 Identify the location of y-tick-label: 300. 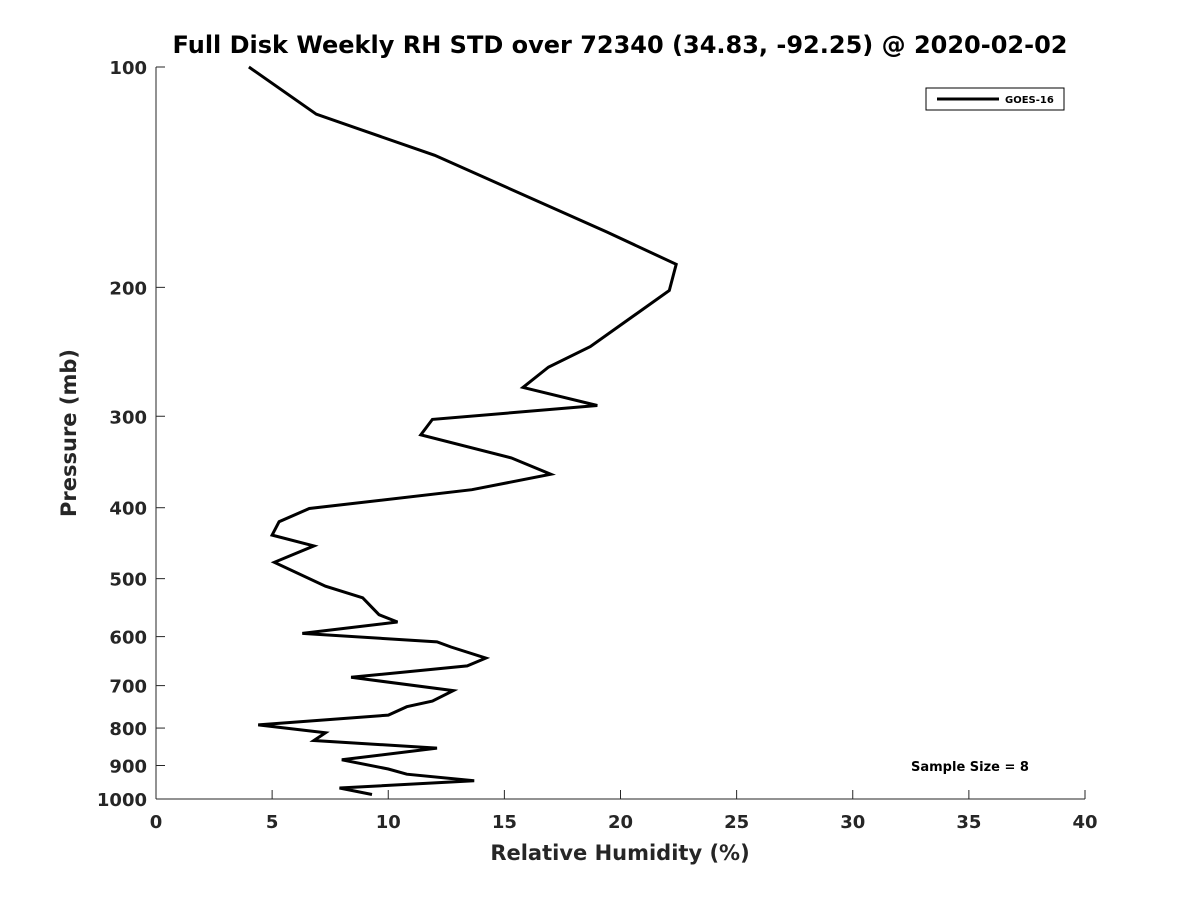
(128, 417).